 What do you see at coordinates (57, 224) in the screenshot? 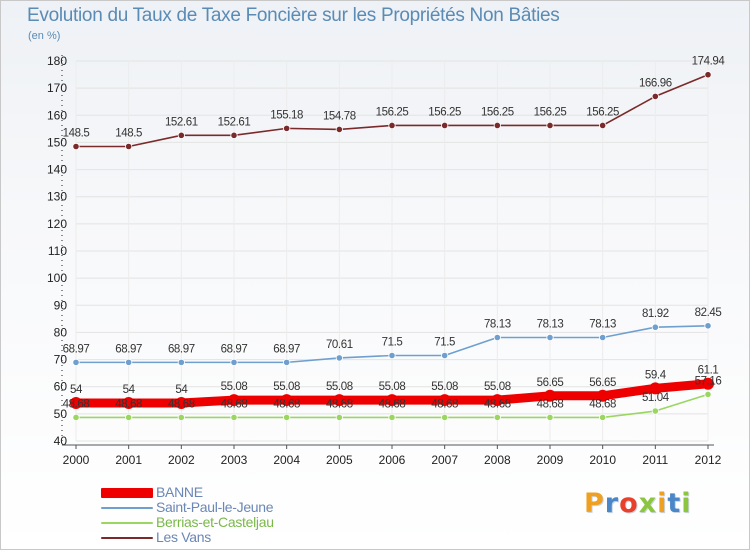
I see `y-tick-label: 120` at bounding box center [57, 224].